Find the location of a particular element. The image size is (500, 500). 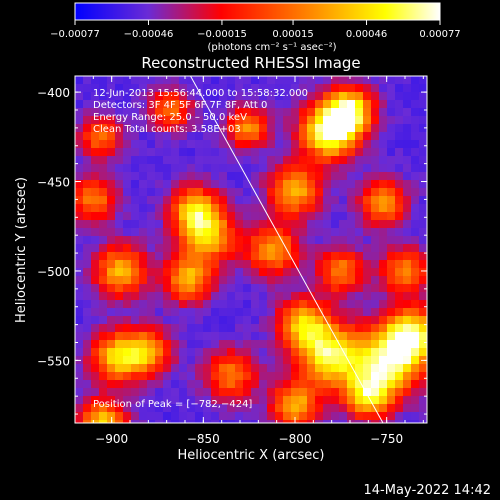

colorbar-tick-label: −0.00077 is located at coordinates (75, 34).